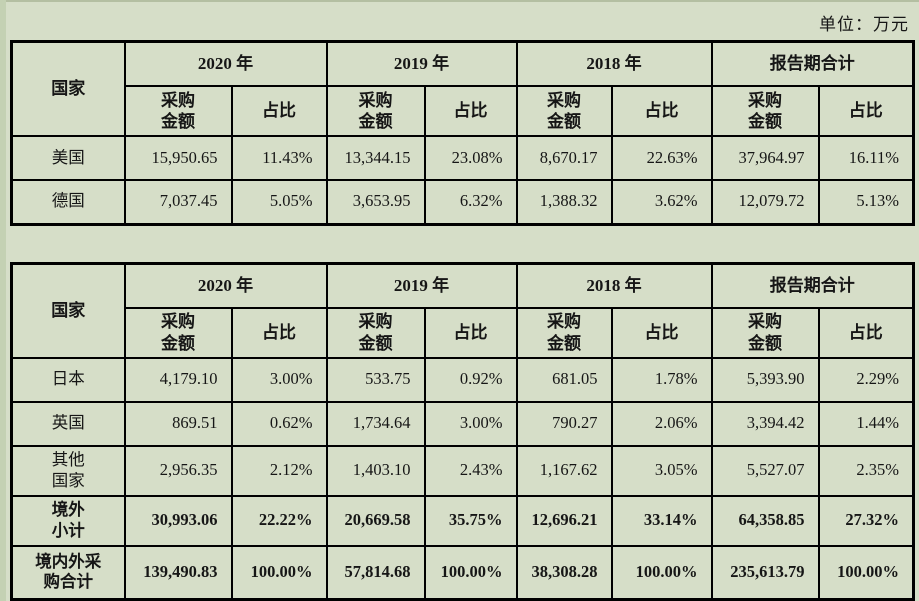 This screenshot has width=919, height=601. What do you see at coordinates (470, 520) in the screenshot?
I see `ratio-cell: 35.75%` at bounding box center [470, 520].